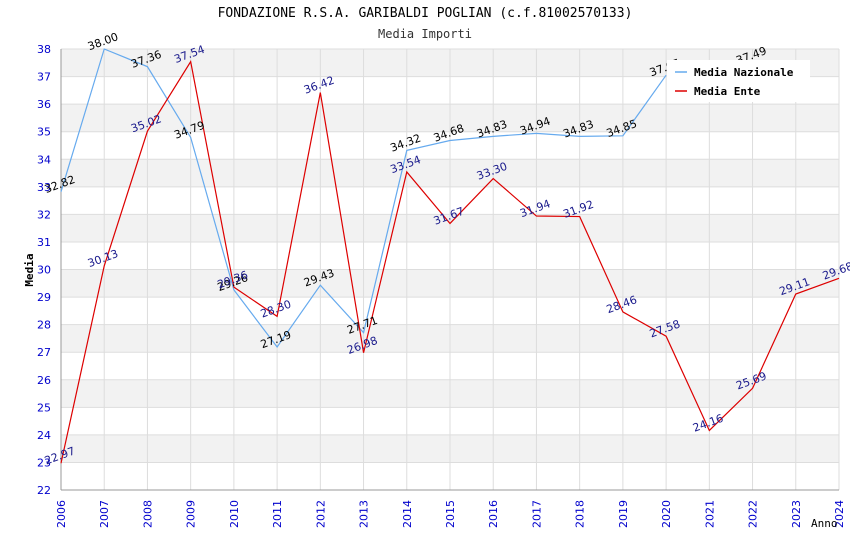 This screenshot has width=850, height=550. What do you see at coordinates (44, 297) in the screenshot?
I see `y-tick-label: 29` at bounding box center [44, 297].